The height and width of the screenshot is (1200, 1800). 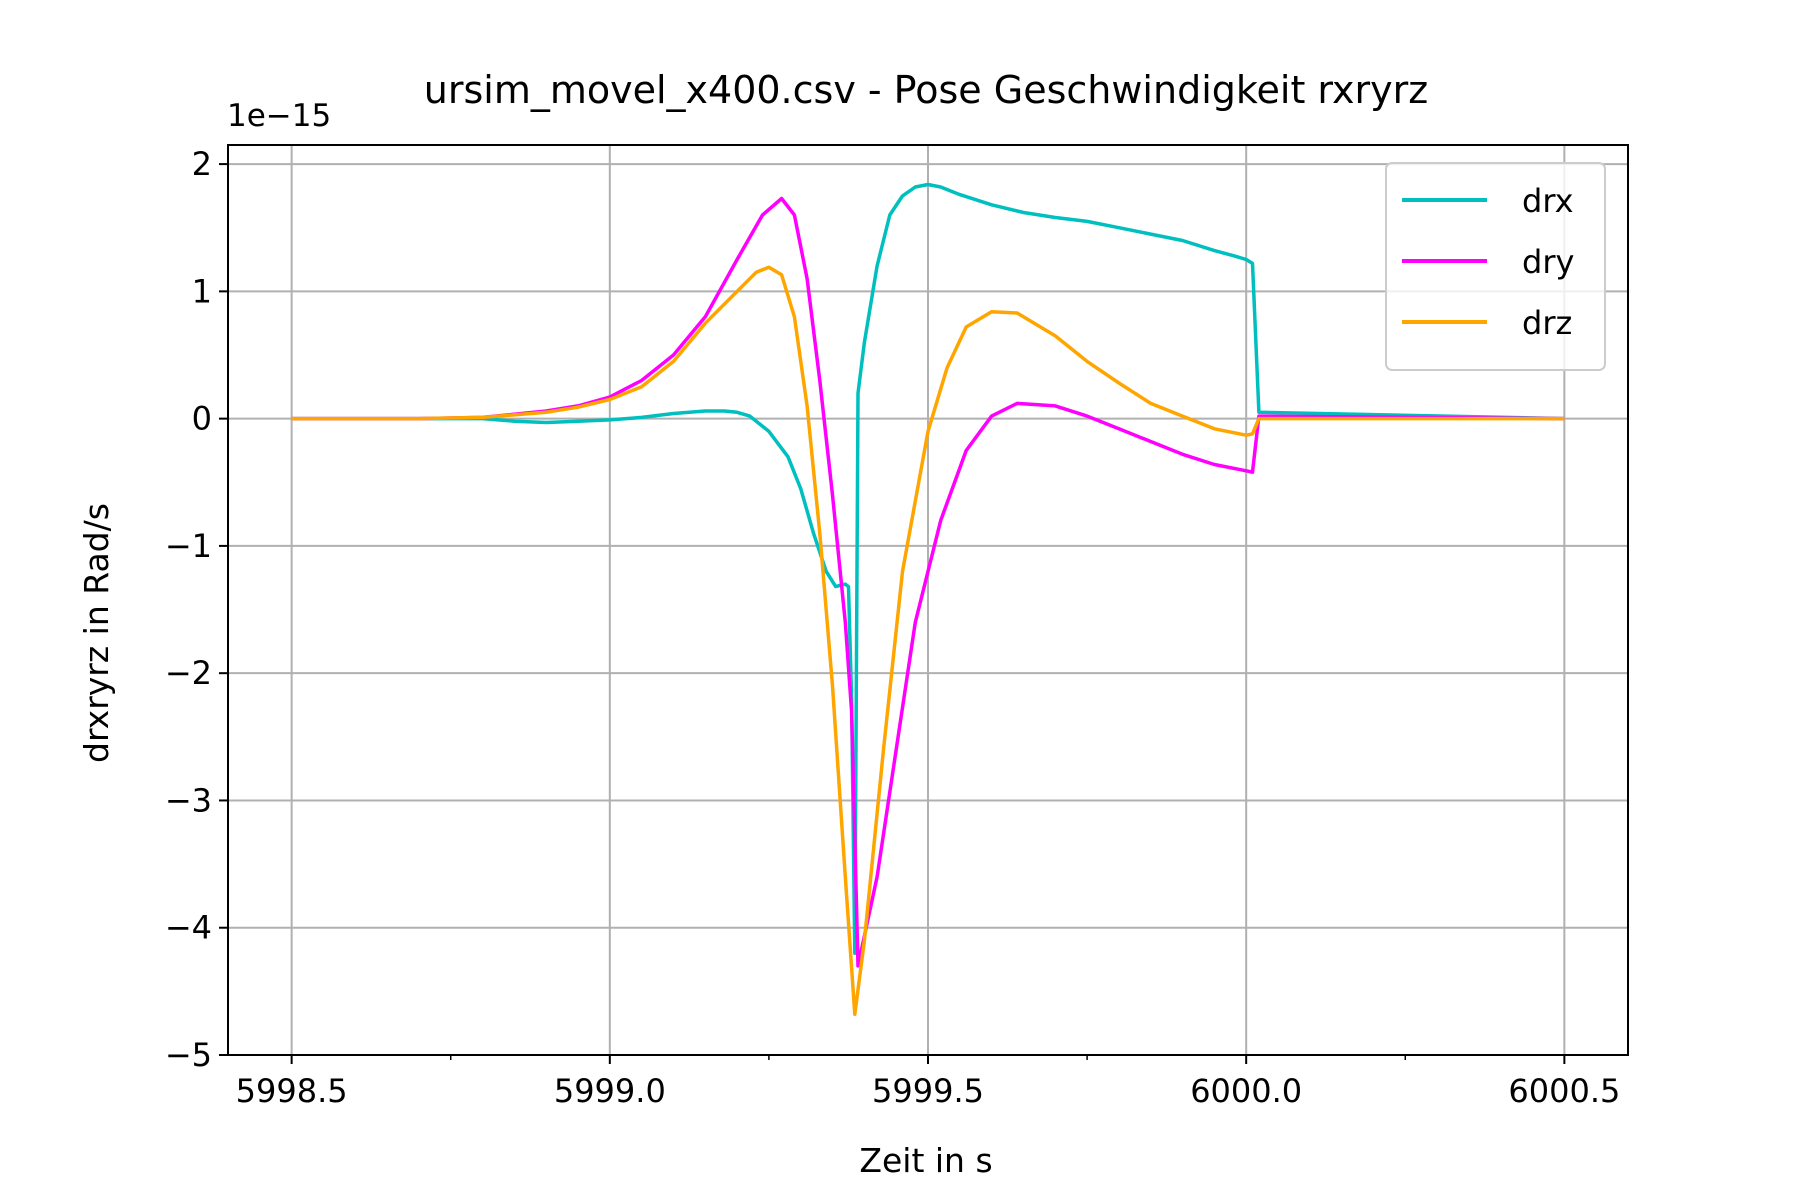 I want to click on y-tick-label: −3, so click(x=188, y=800).